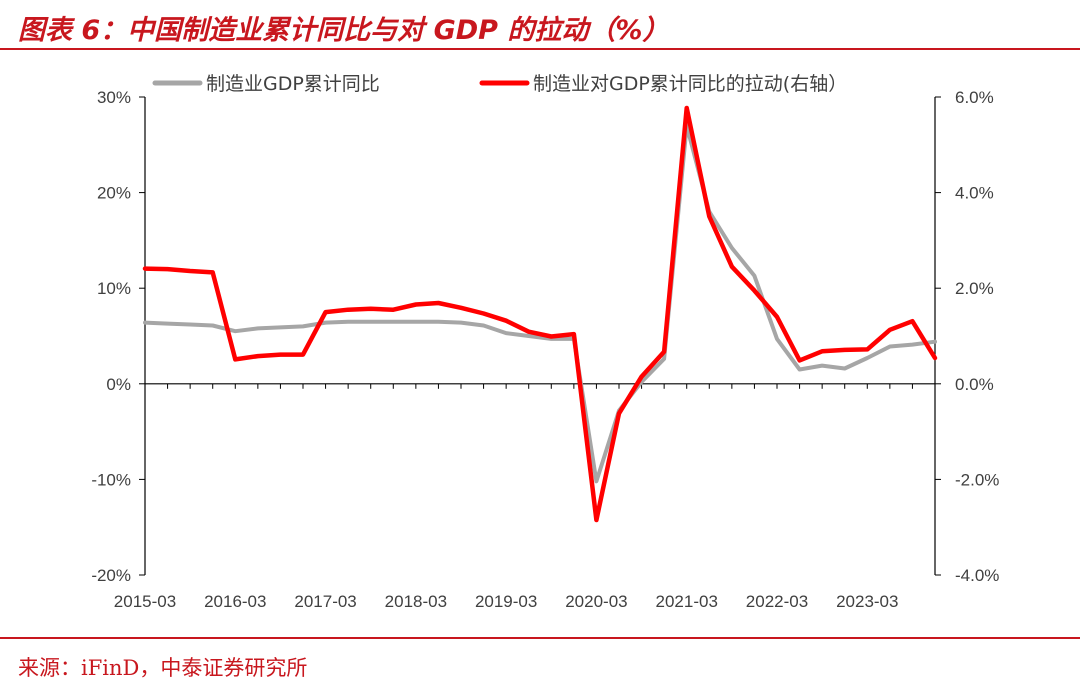  What do you see at coordinates (540, 49) in the screenshot?
I see `title-divider` at bounding box center [540, 49].